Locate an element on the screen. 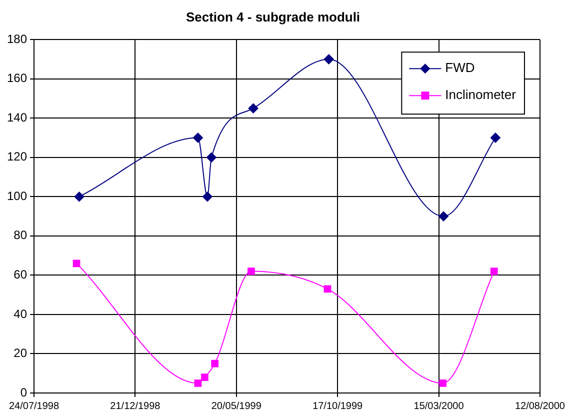  x-tick-label: 24/07/1998 is located at coordinates (34, 406).